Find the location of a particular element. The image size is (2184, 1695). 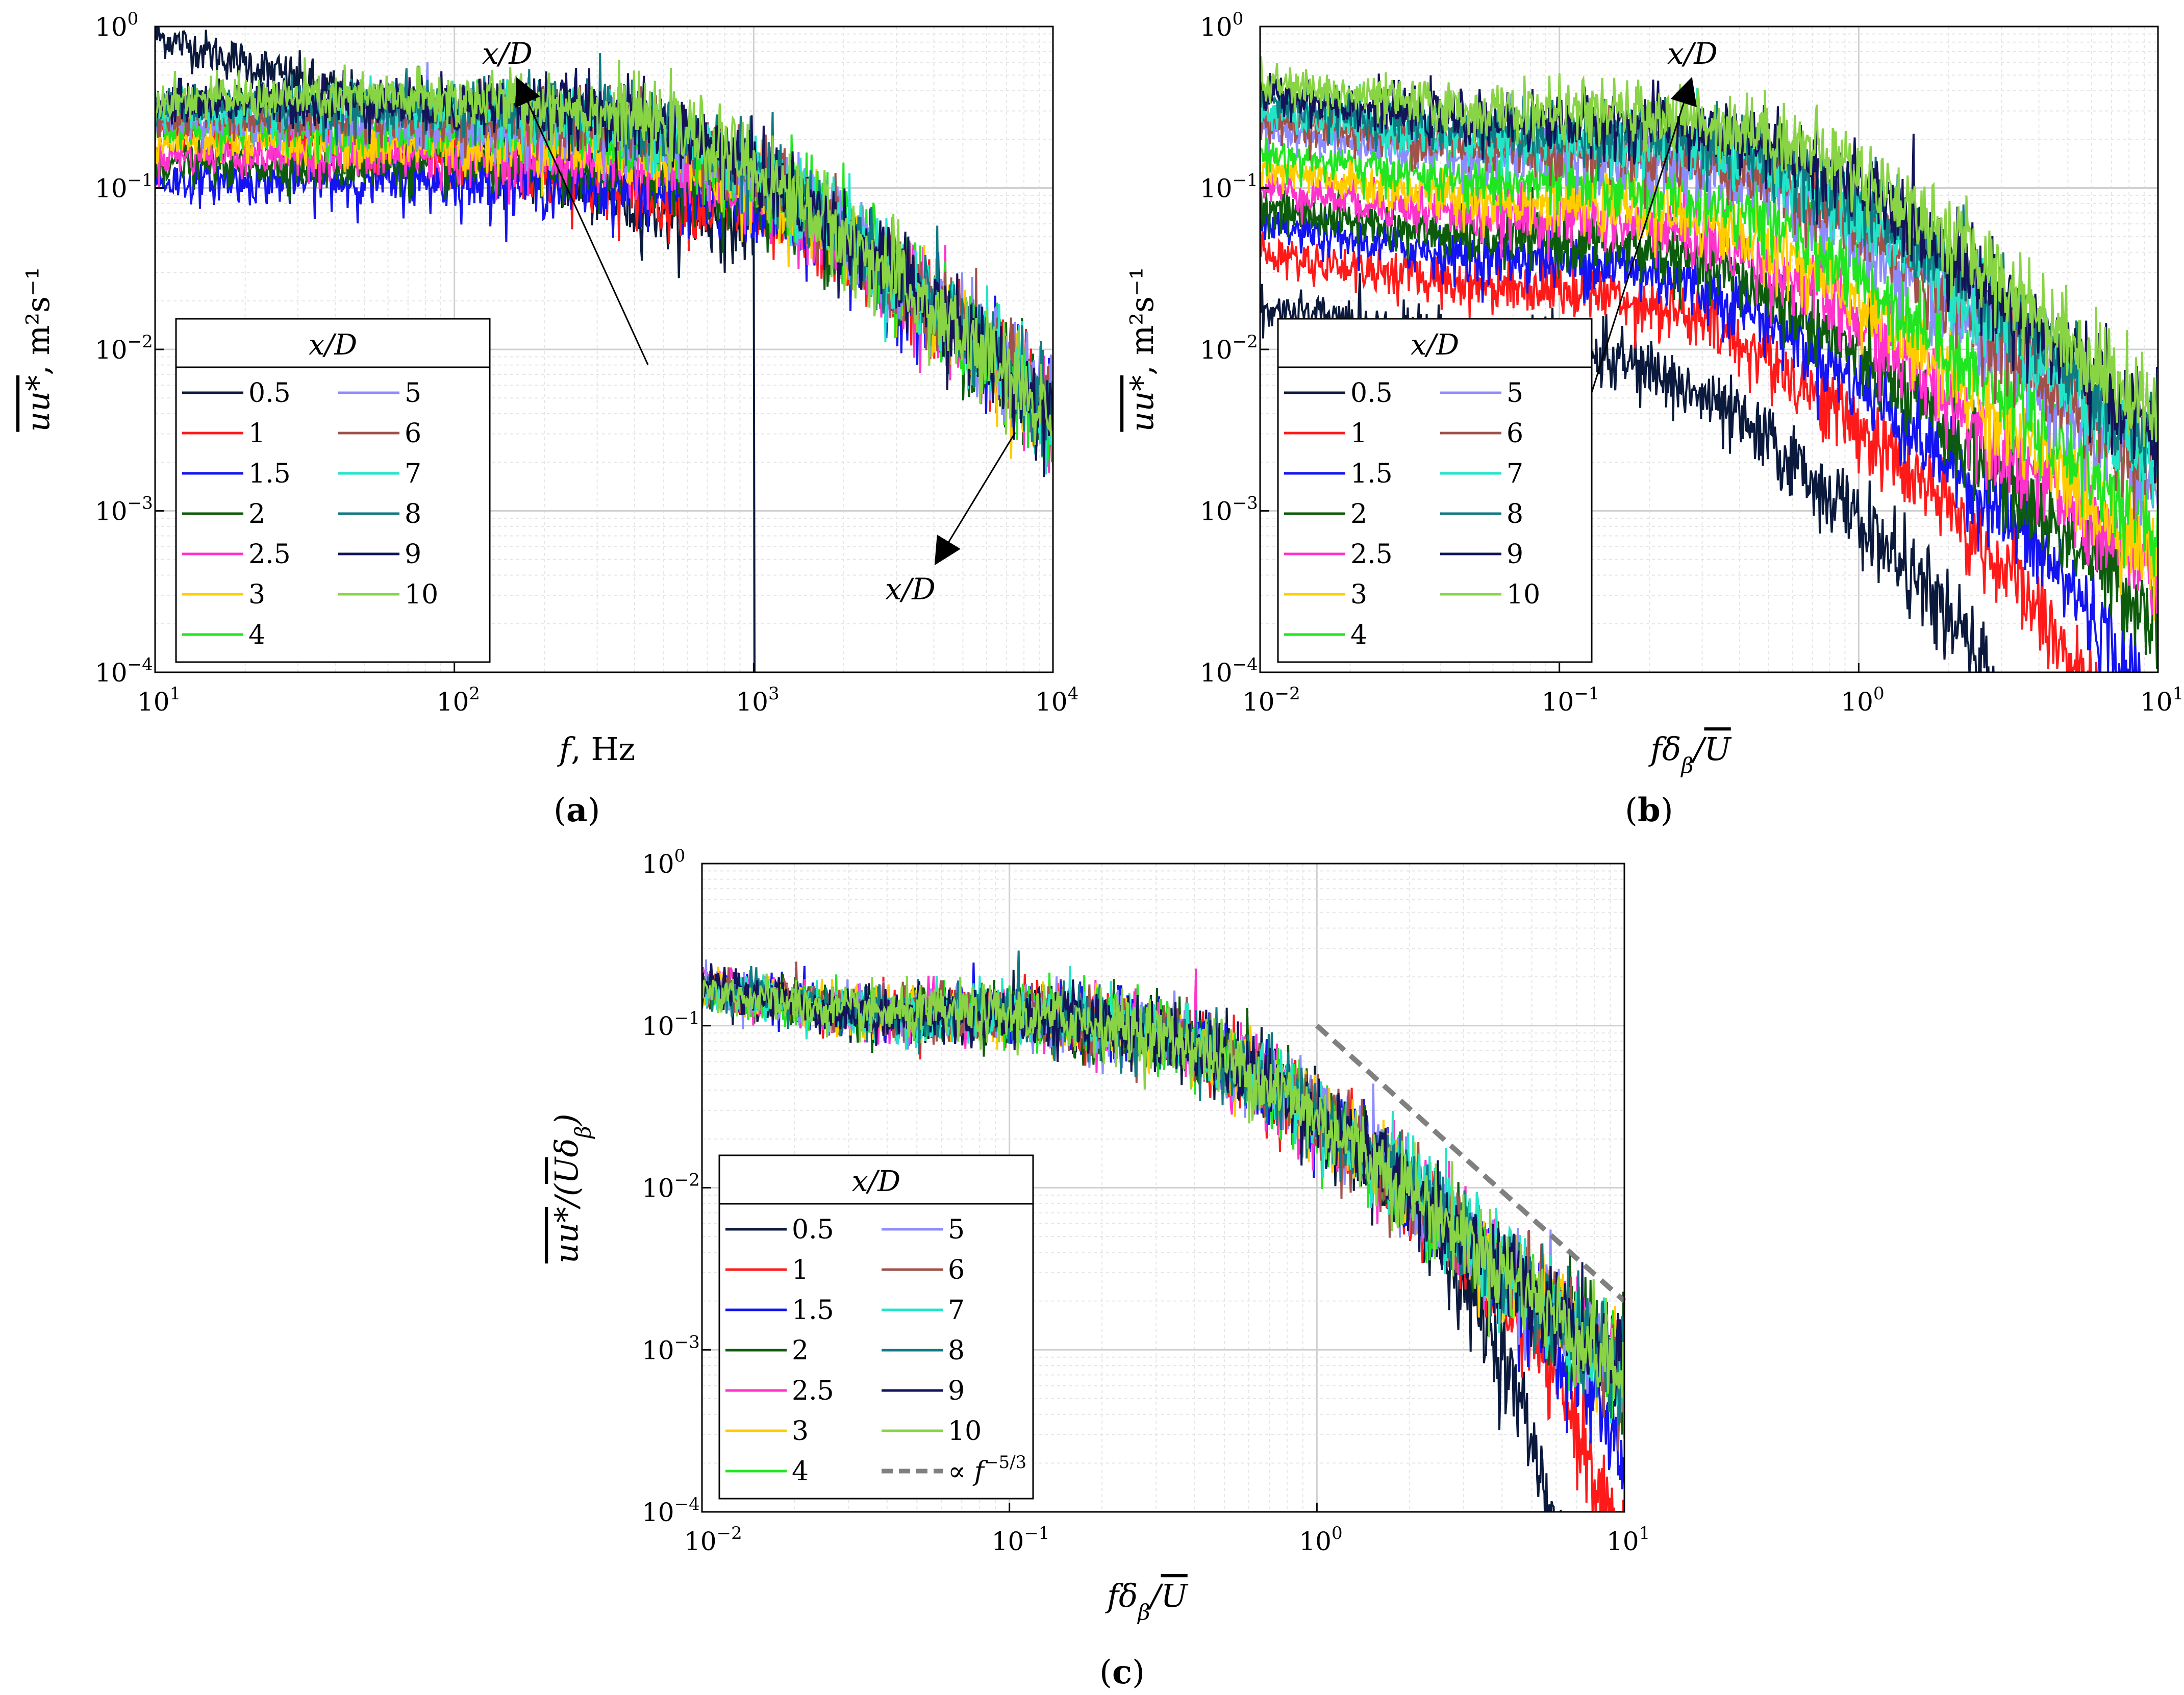

panel-b-xlabel: fδβ/U is located at coordinates (1689, 754).